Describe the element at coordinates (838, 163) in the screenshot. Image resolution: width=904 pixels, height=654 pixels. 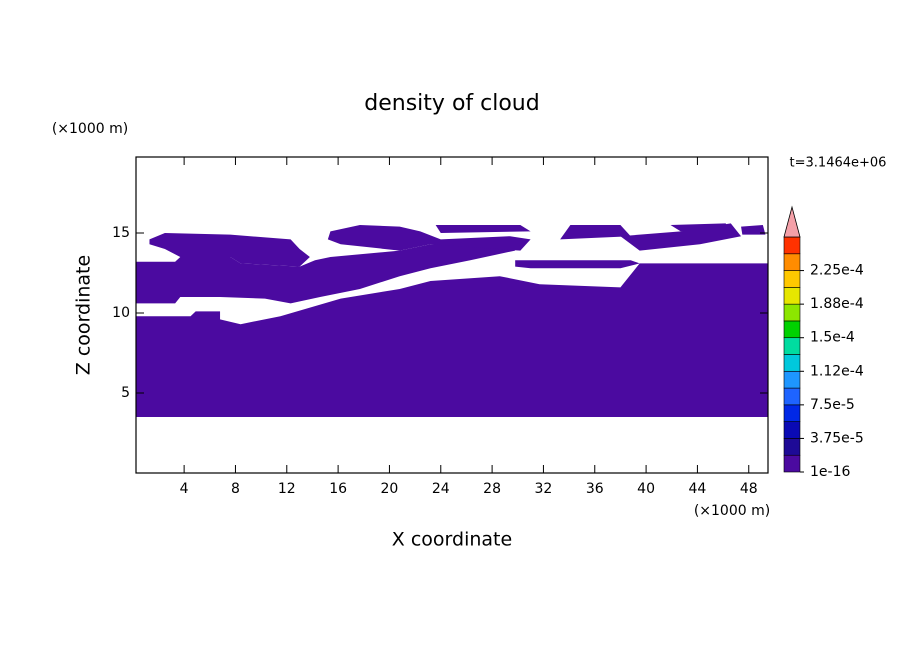
I see `time-label: t=3.1464e+06` at that location.